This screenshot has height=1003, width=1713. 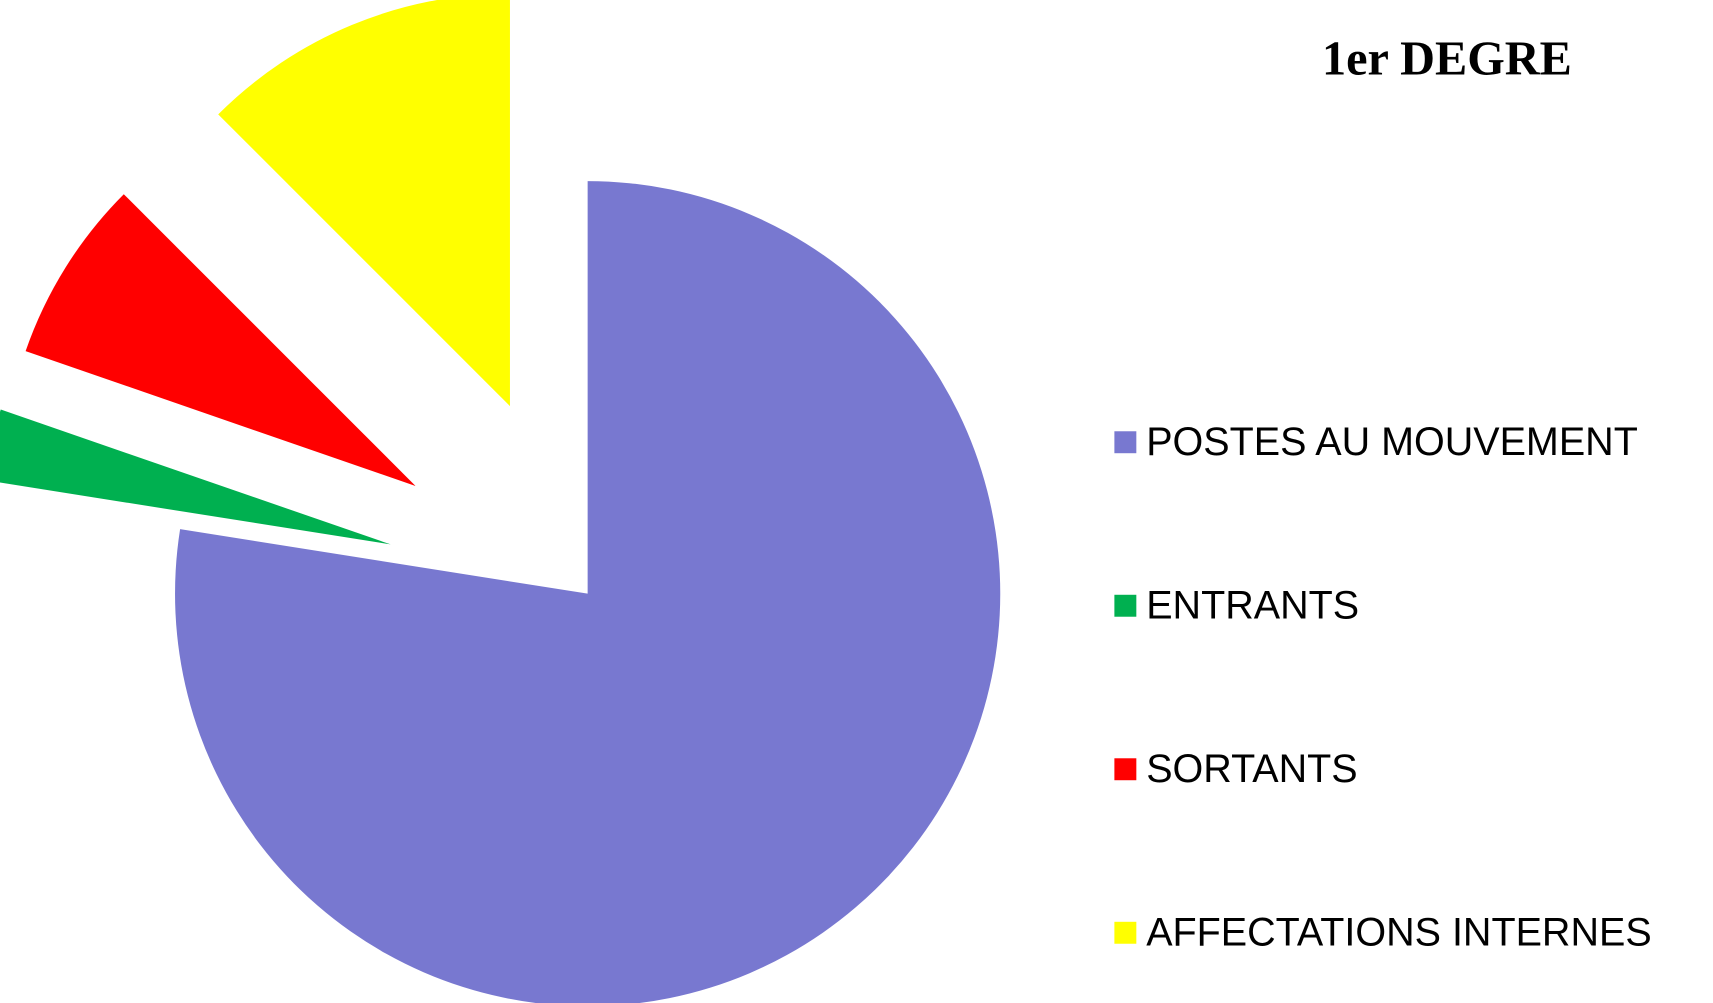 What do you see at coordinates (1392, 442) in the screenshot?
I see `legend-label: POSTES AU MOUVEMENT` at bounding box center [1392, 442].